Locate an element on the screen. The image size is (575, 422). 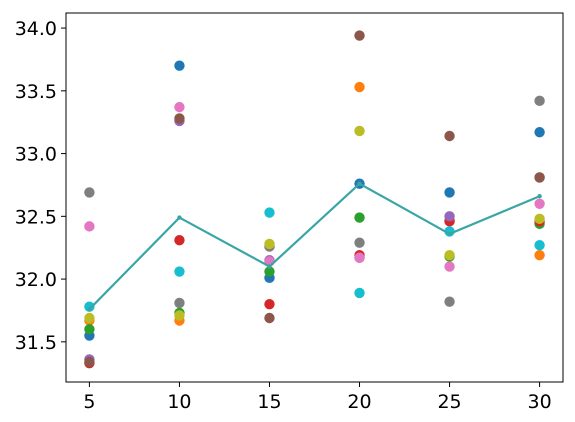
y-tick-label: 32.5 is located at coordinates (36, 217).